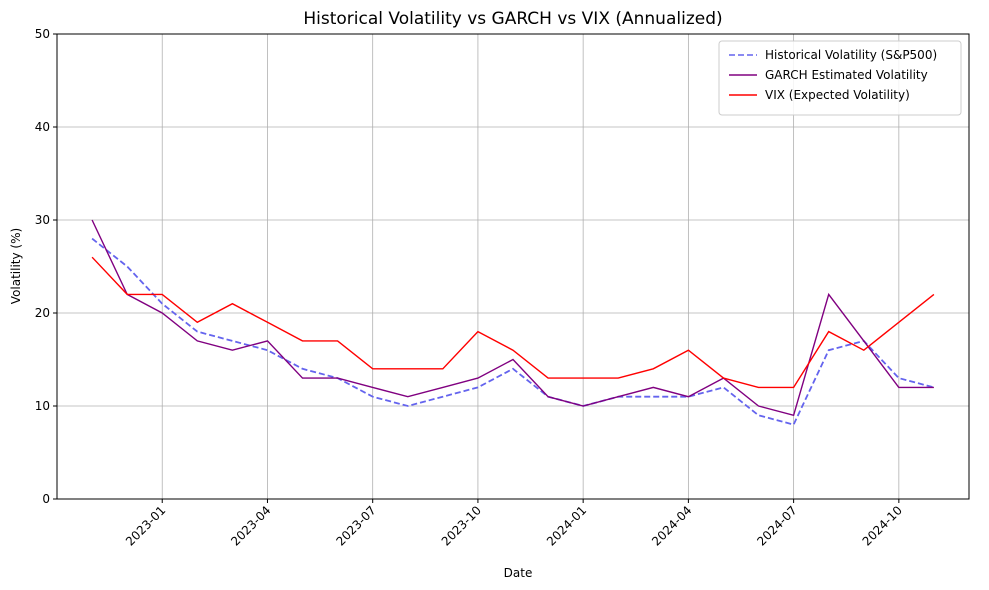 The image size is (989, 590). What do you see at coordinates (518, 573) in the screenshot?
I see `x-axis-label: Date` at bounding box center [518, 573].